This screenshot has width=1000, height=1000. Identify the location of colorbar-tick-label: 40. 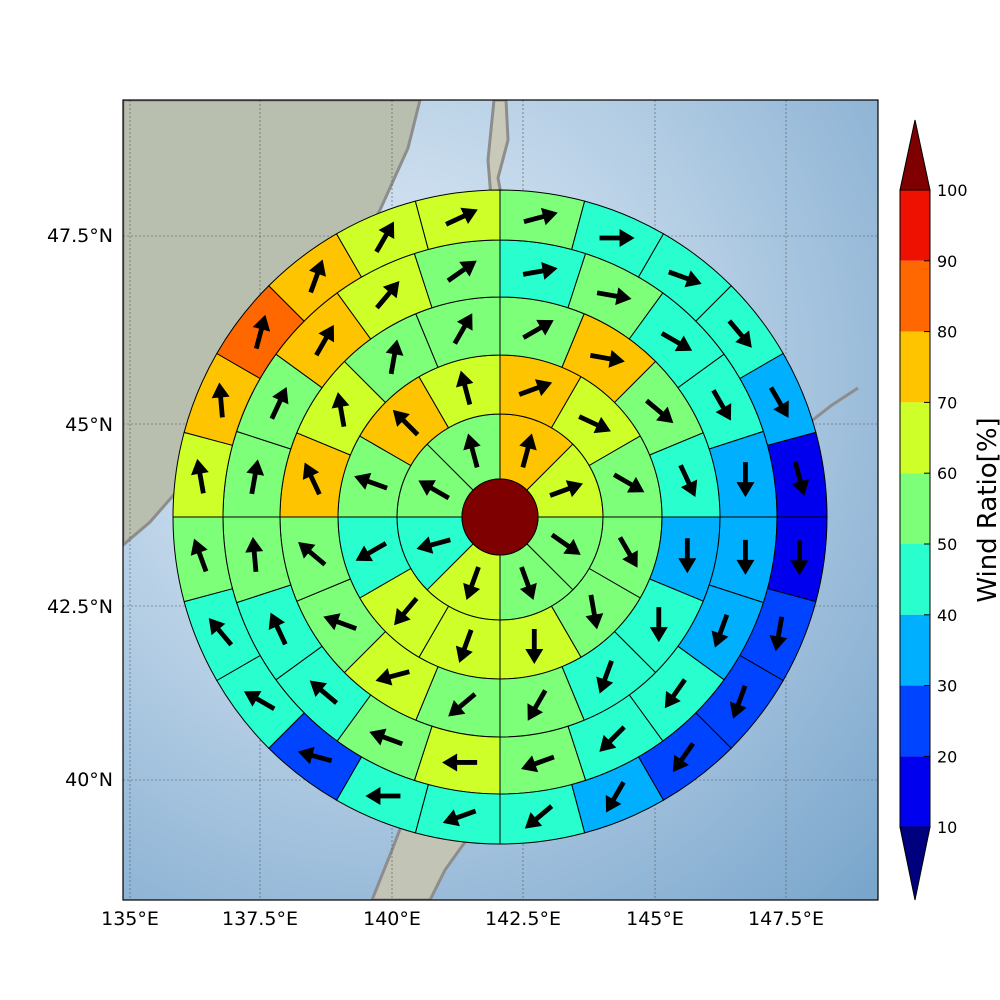
(947, 615).